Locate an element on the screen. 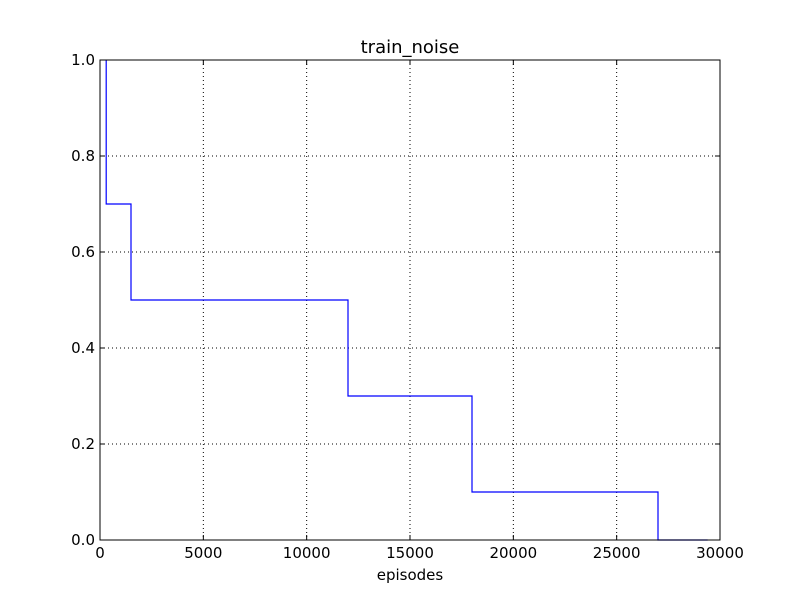 Image resolution: width=800 pixels, height=600 pixels. x-tick-label: 10000 is located at coordinates (307, 553).